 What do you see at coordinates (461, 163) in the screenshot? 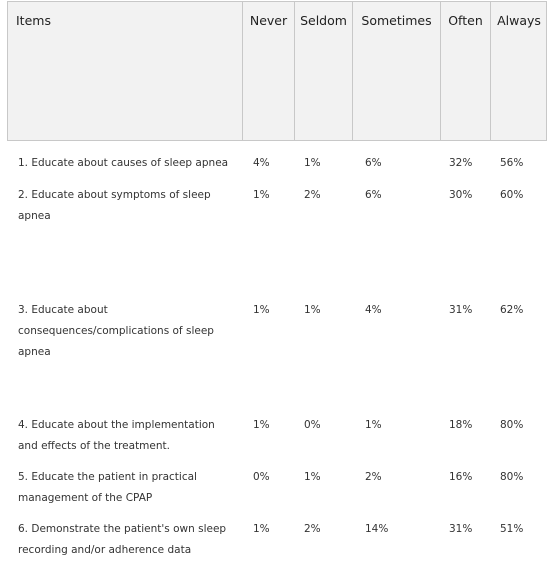
I see `row-often-value: 32%` at bounding box center [461, 163].